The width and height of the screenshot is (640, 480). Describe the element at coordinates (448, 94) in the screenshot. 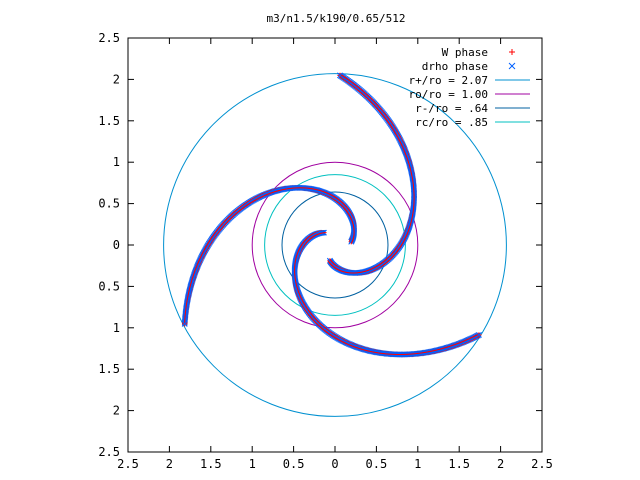

I see `legend-label: ro/ro = 1.00` at that location.